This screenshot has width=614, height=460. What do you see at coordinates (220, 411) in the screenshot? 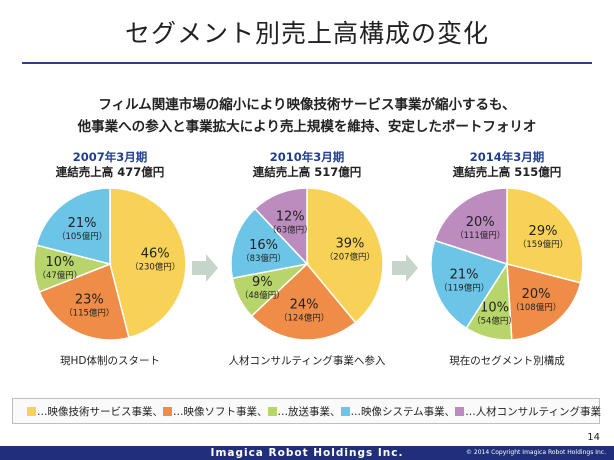
I see `legend-label: …映像ソフト事業、` at bounding box center [220, 411].